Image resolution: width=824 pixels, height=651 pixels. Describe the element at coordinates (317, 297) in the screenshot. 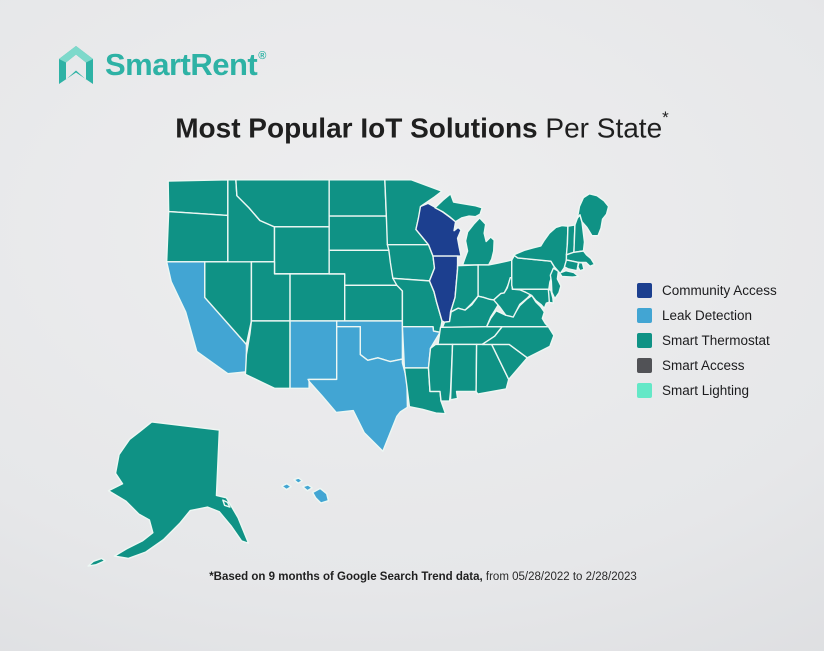

I see `state-CO` at that location.